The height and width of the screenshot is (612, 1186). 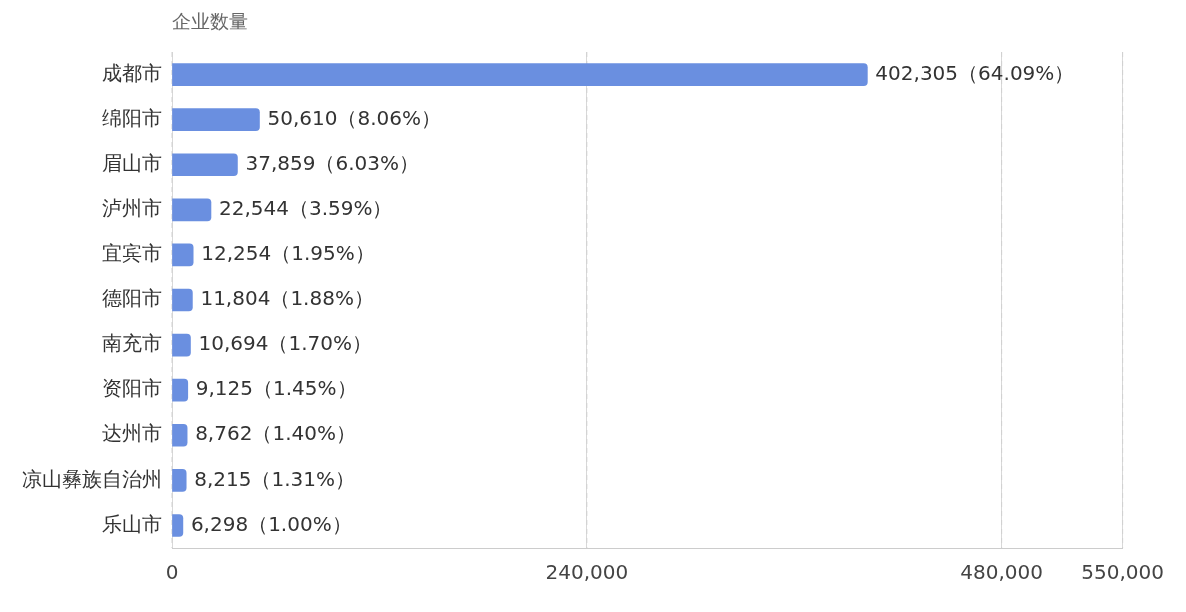 What do you see at coordinates (271, 523) in the screenshot?
I see `data-label: 6,298（1.00%）` at bounding box center [271, 523].